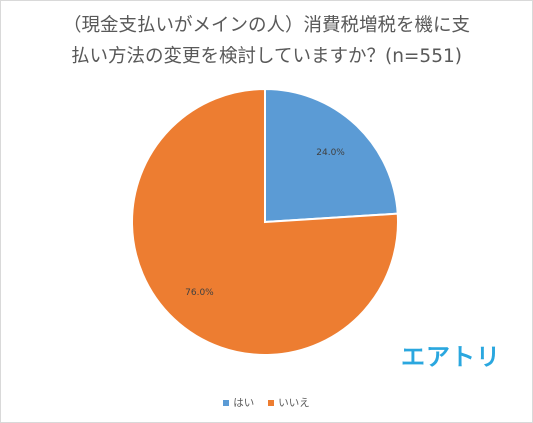  Describe the element at coordinates (266, 402) in the screenshot. I see `chart-legend: はい いいえ` at that location.